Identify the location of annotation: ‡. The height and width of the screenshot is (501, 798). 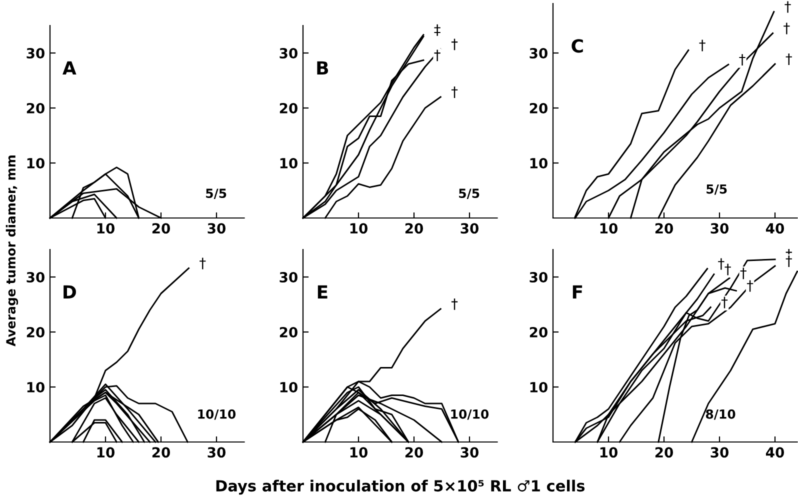
(437, 30).